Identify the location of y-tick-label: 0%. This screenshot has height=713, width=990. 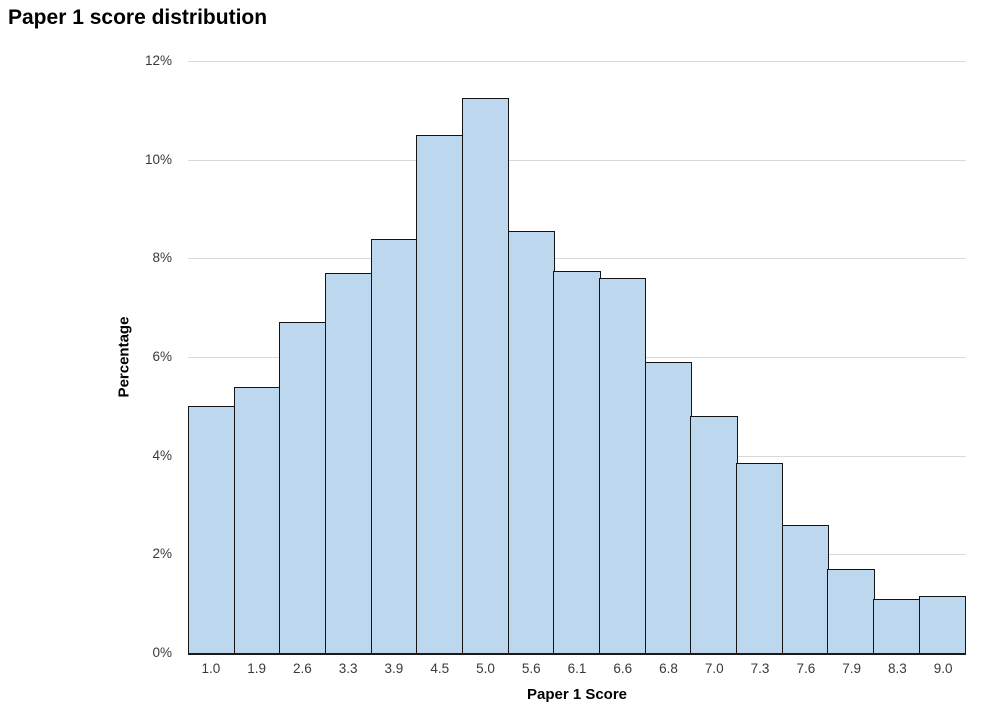
(162, 652).